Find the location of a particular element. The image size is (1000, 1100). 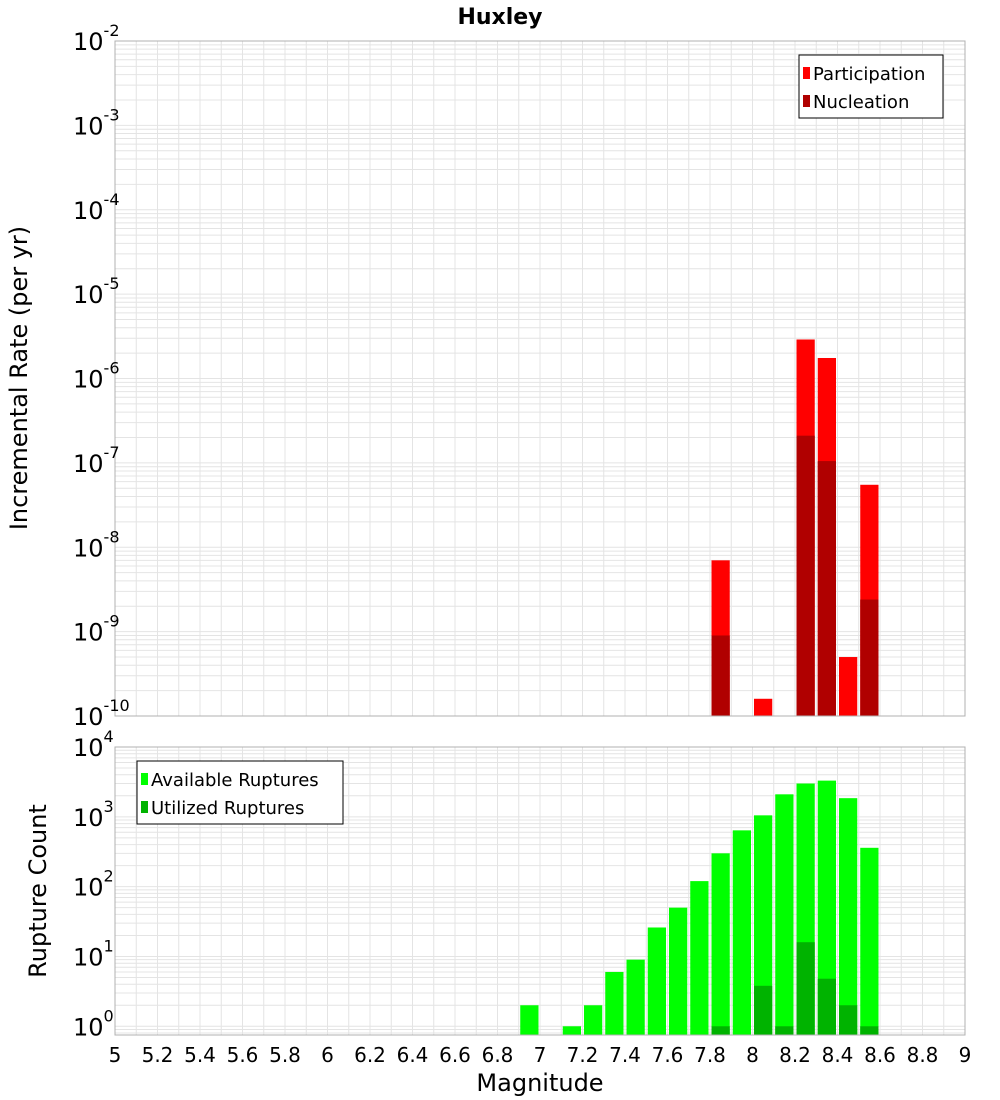

rate-legend-box is located at coordinates (871, 86).